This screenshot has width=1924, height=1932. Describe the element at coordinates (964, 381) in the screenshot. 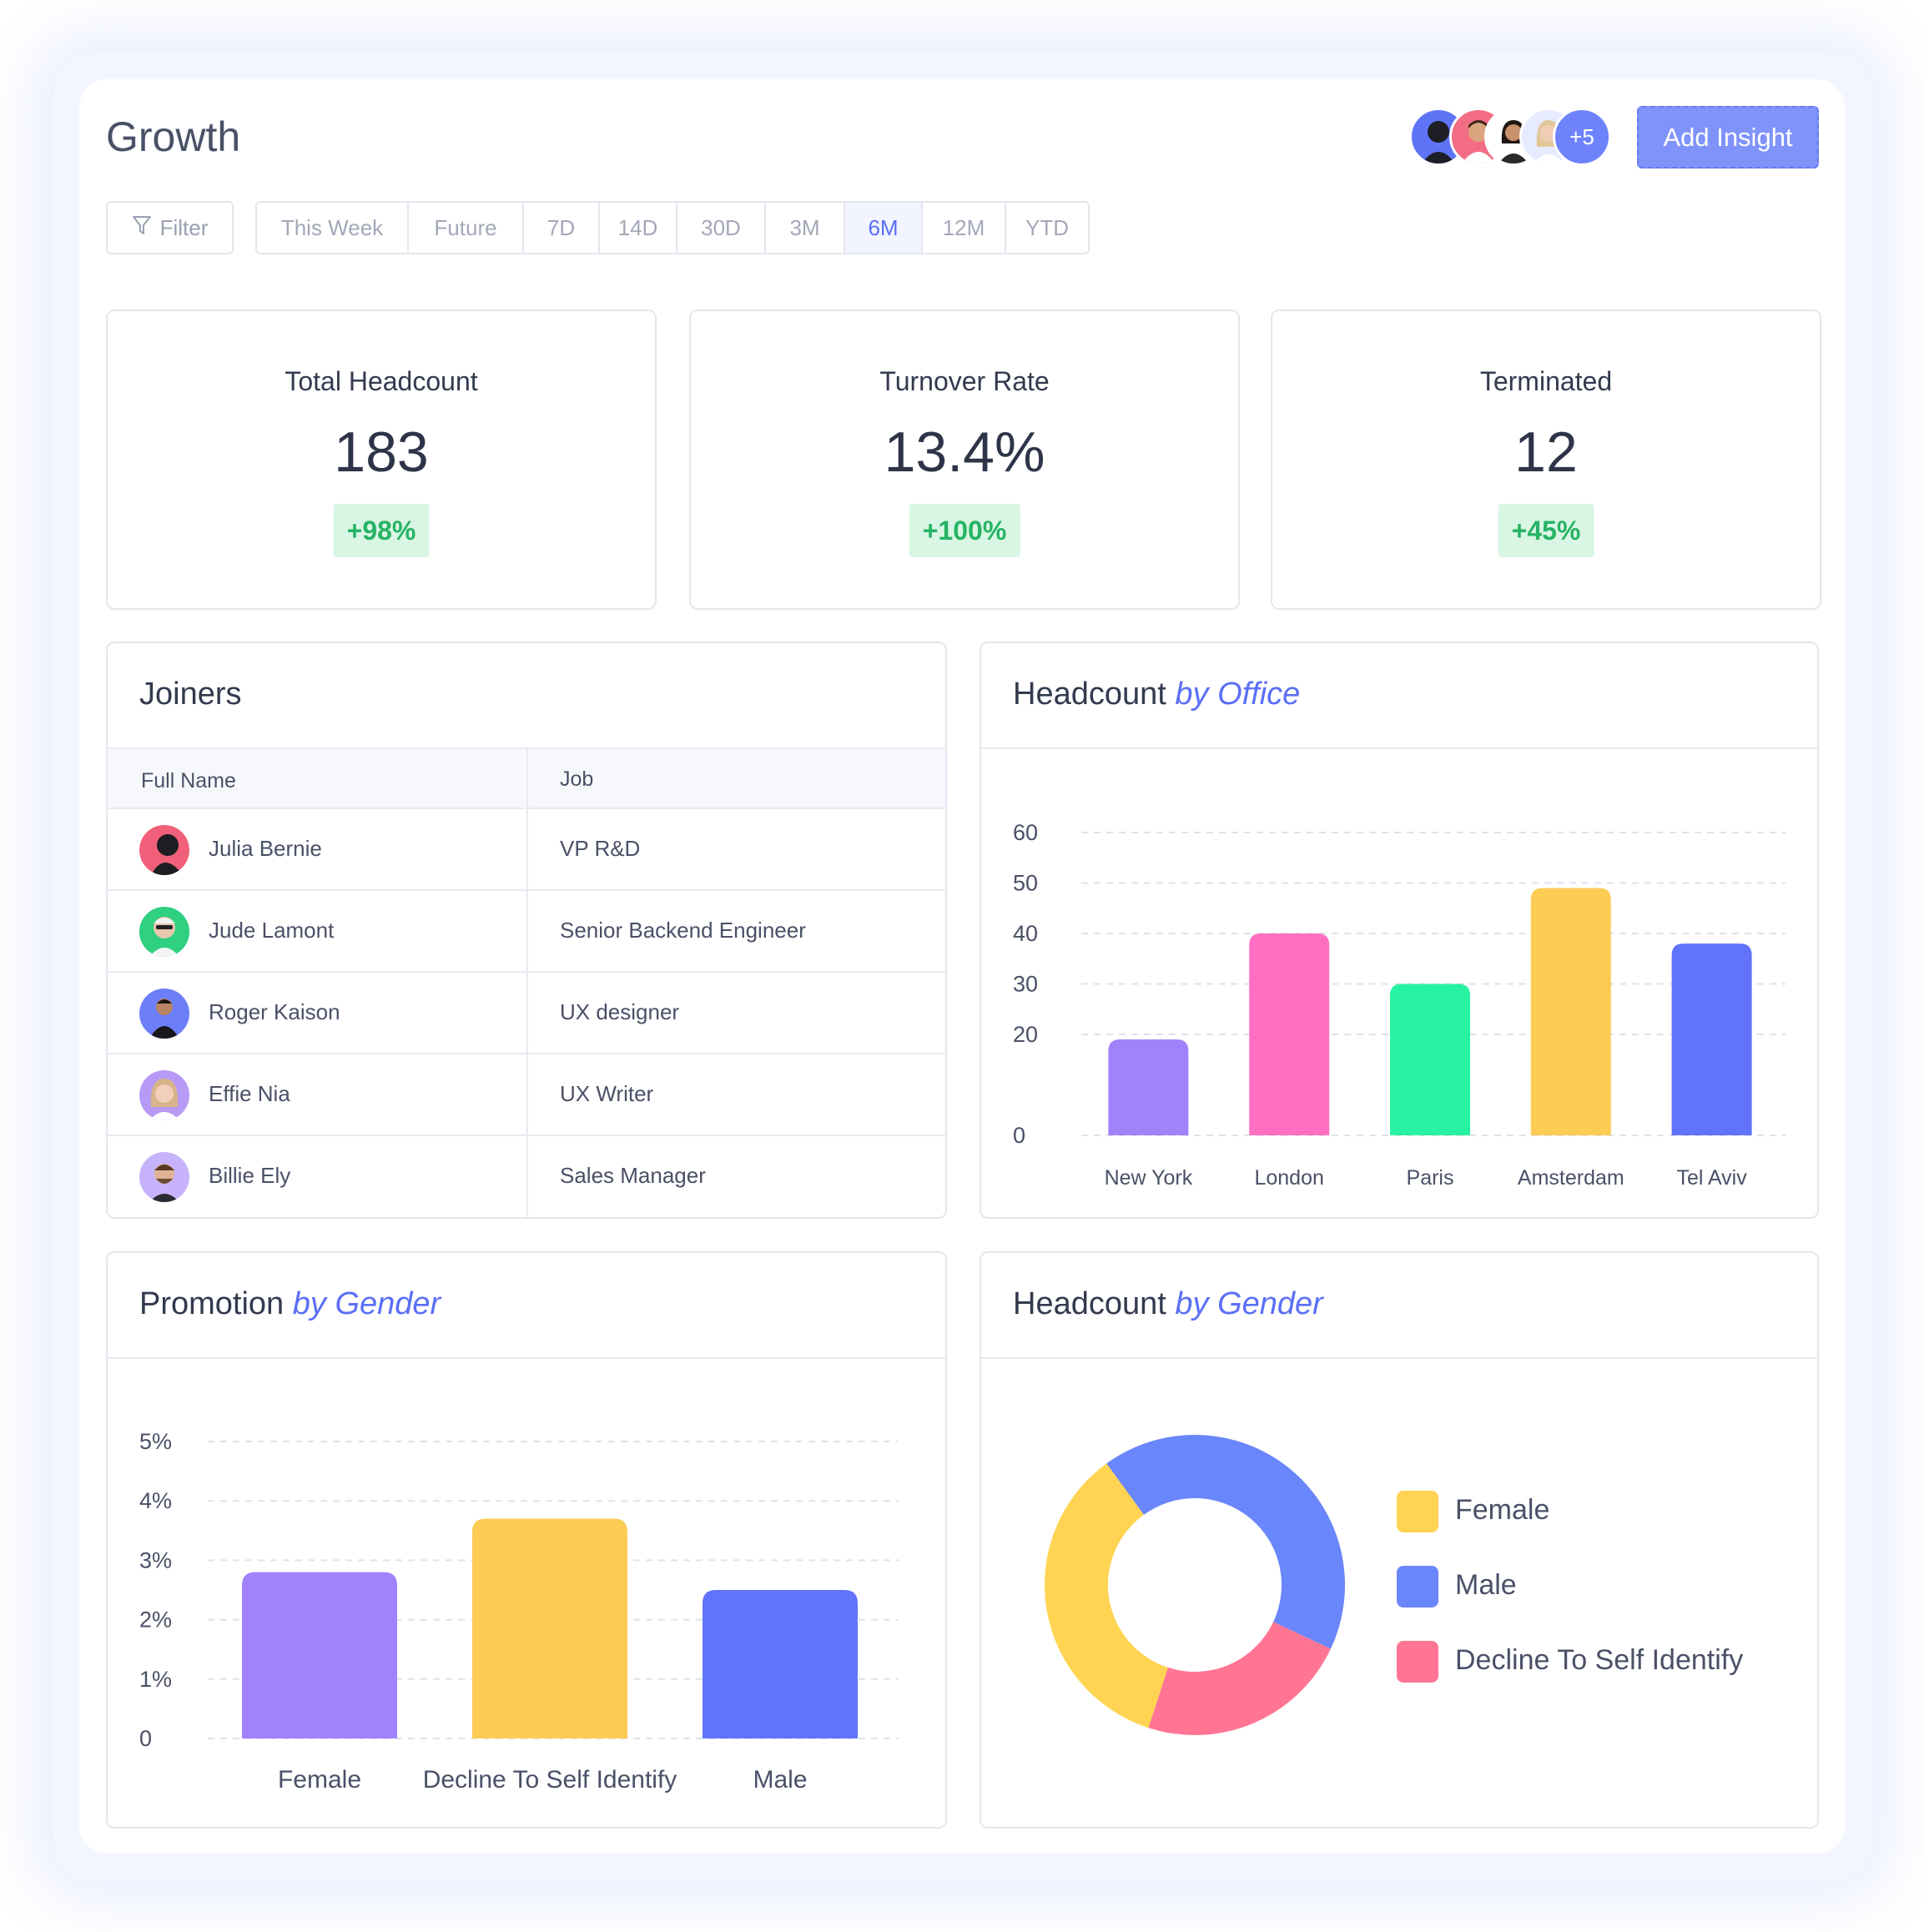

I see `kpi-label: Turnover Rate` at that location.